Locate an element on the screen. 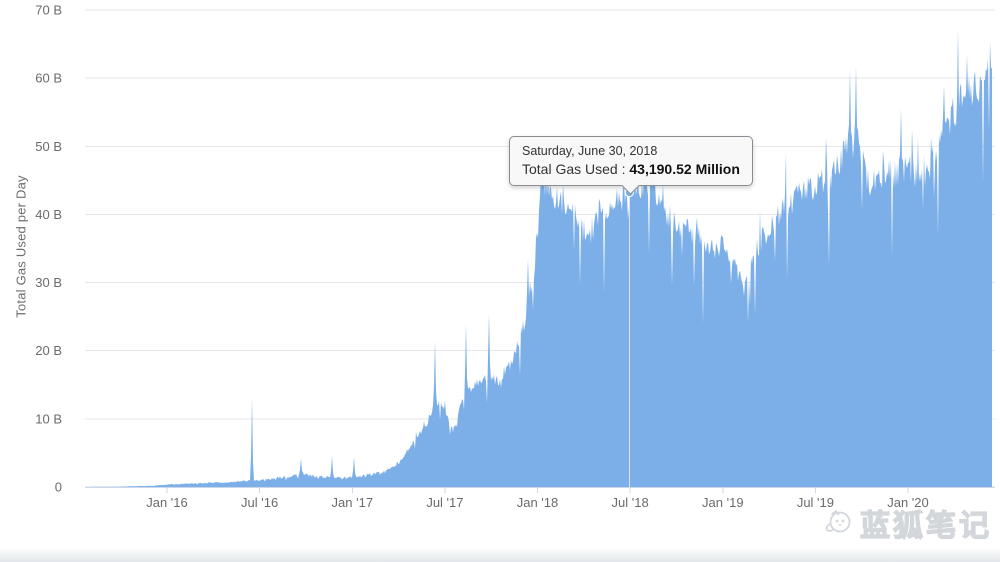 The width and height of the screenshot is (1000, 562). x-tick-label: Jul '17 is located at coordinates (444, 502).